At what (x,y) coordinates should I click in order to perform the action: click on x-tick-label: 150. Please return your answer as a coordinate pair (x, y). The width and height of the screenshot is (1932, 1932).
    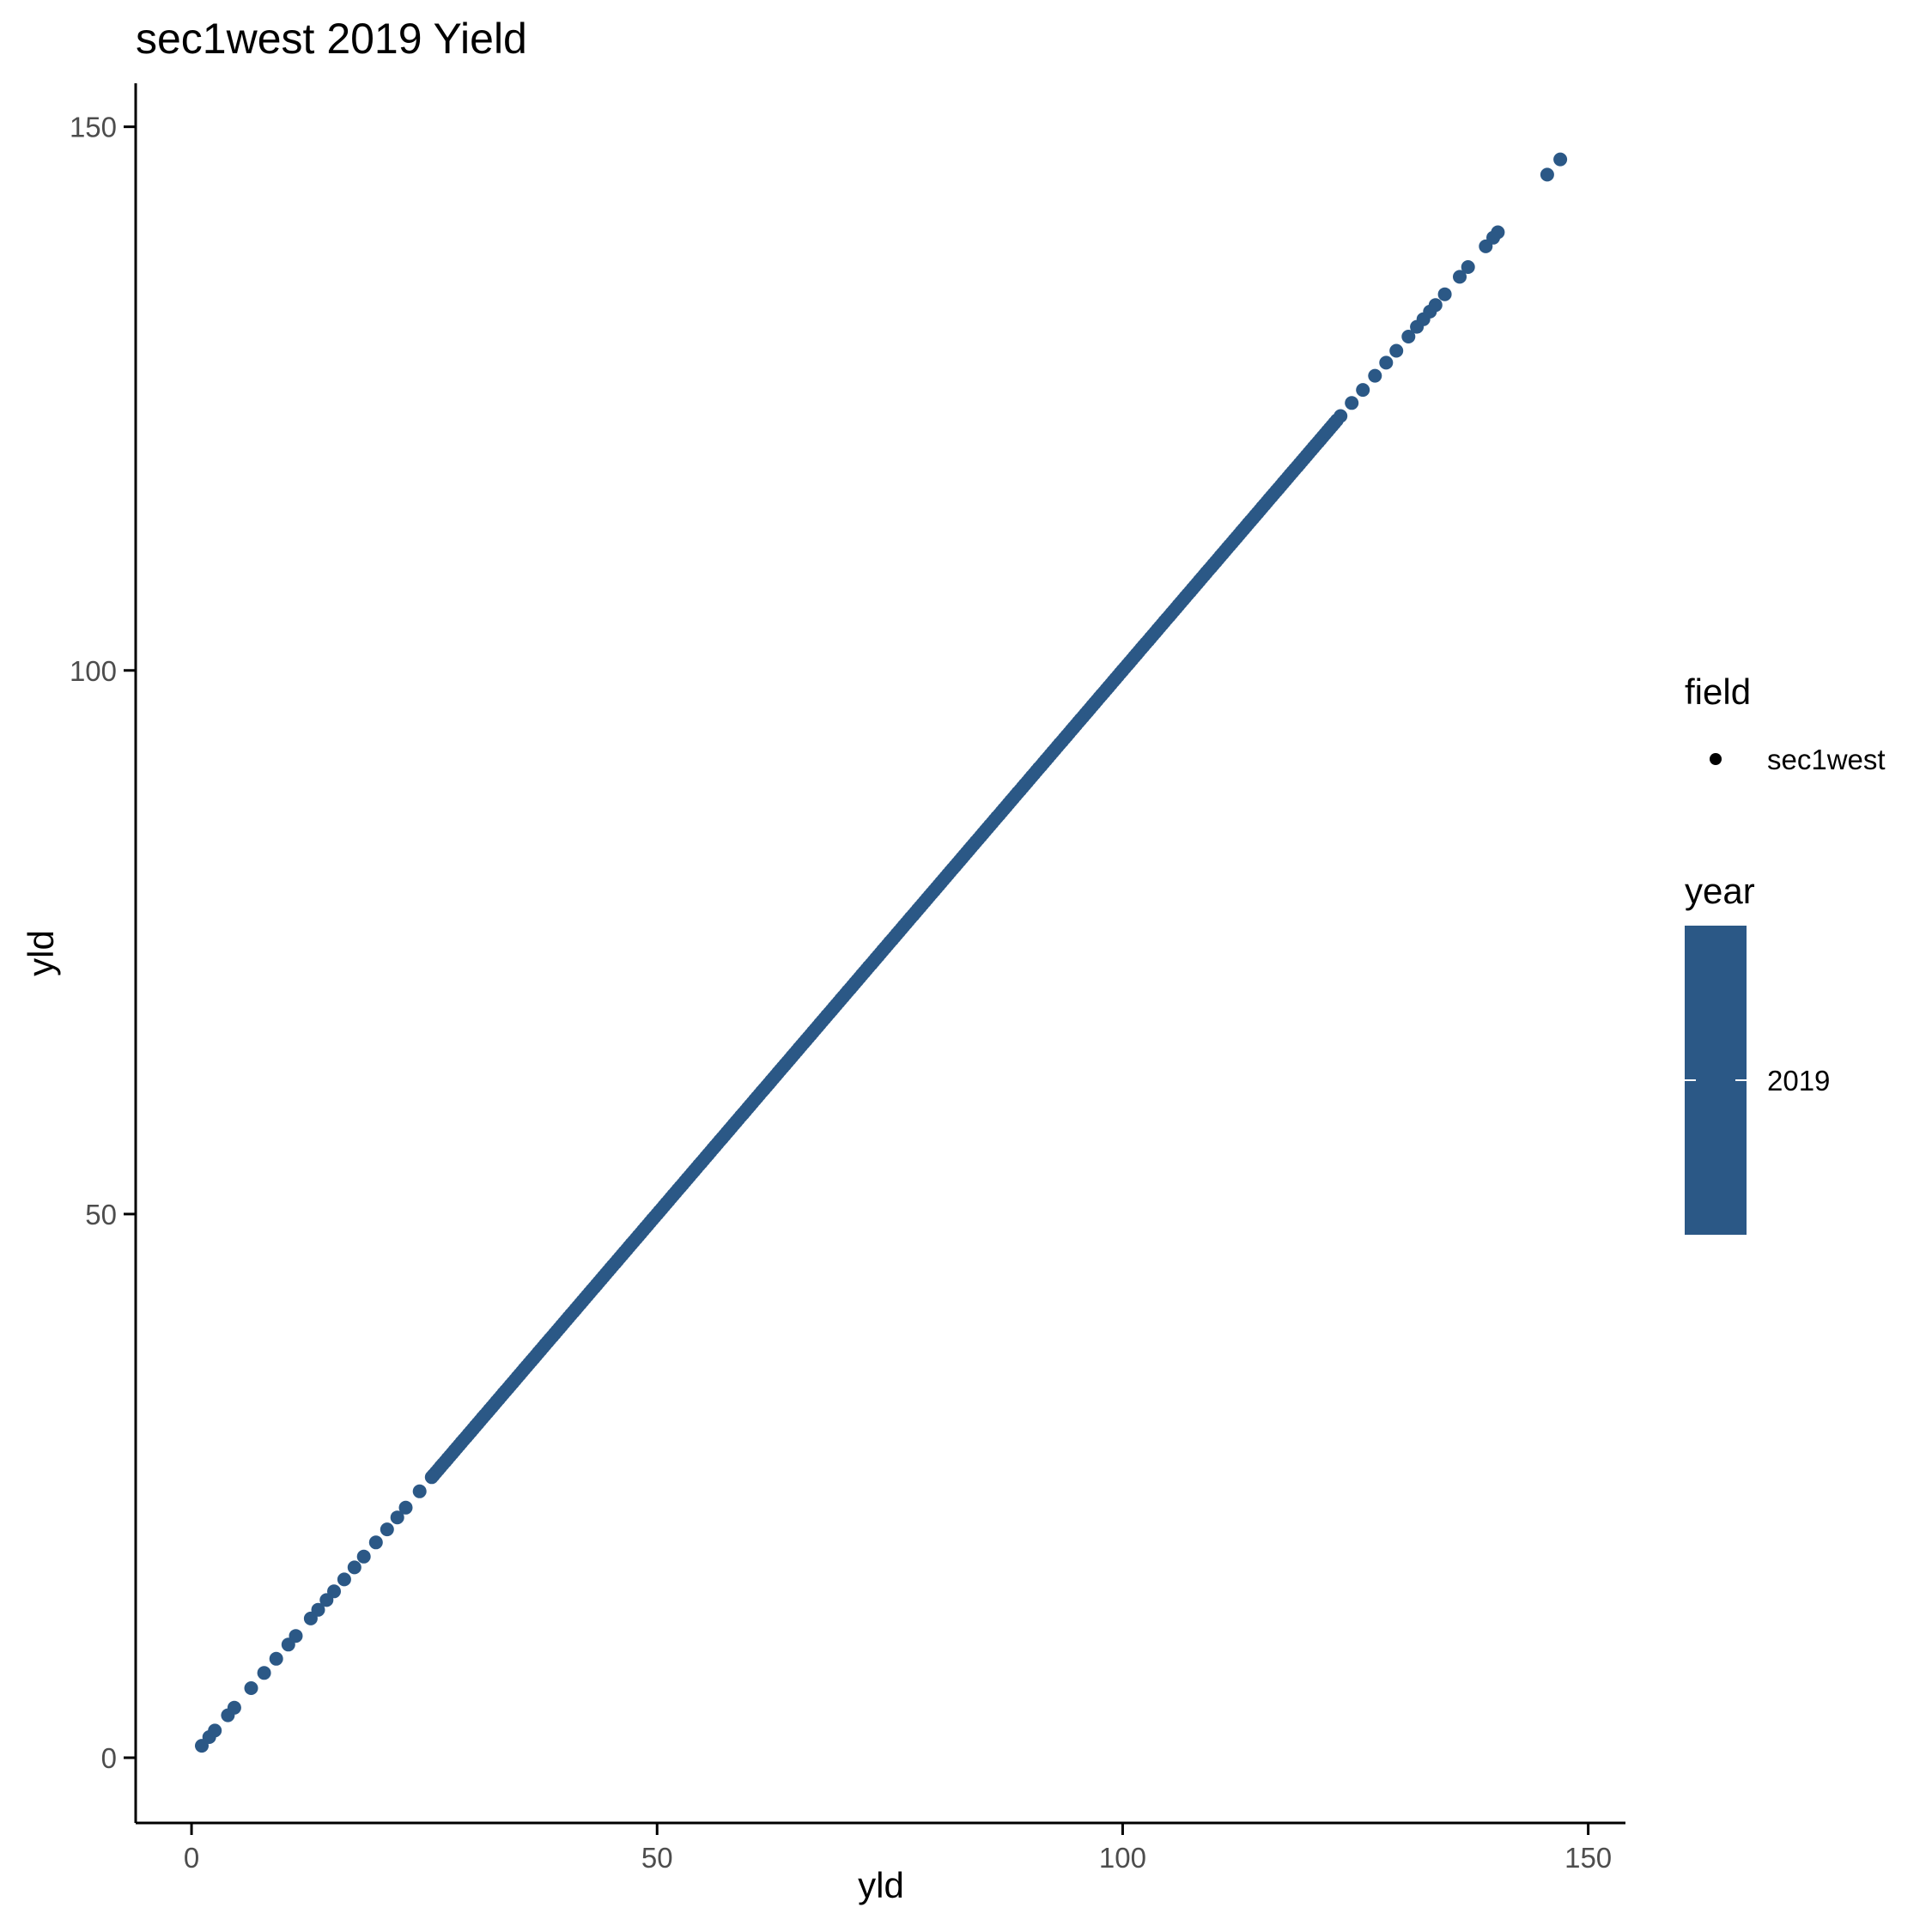
    Looking at the image, I should click on (1588, 1858).